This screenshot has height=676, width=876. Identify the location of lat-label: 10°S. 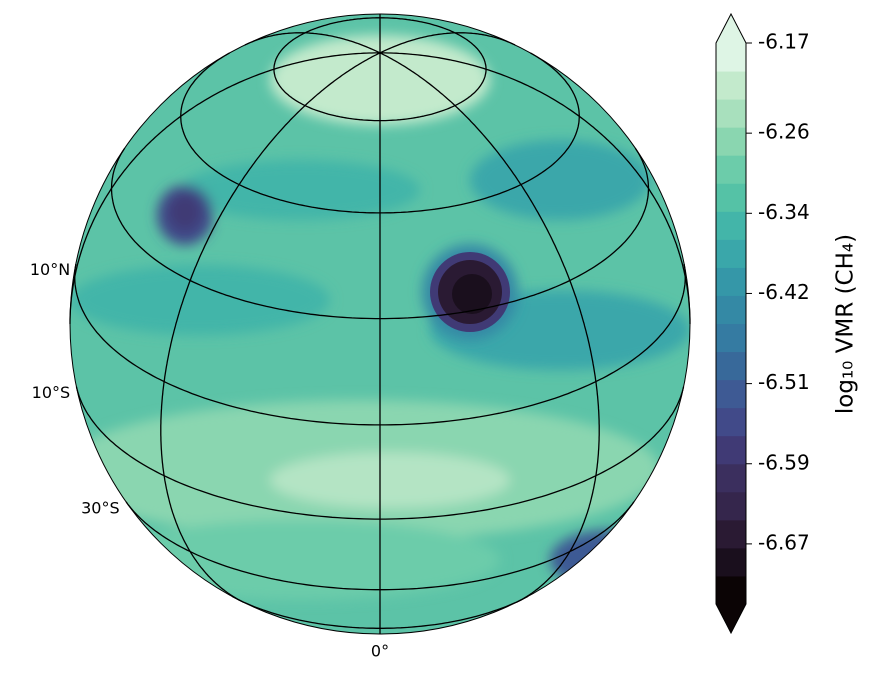
(51, 392).